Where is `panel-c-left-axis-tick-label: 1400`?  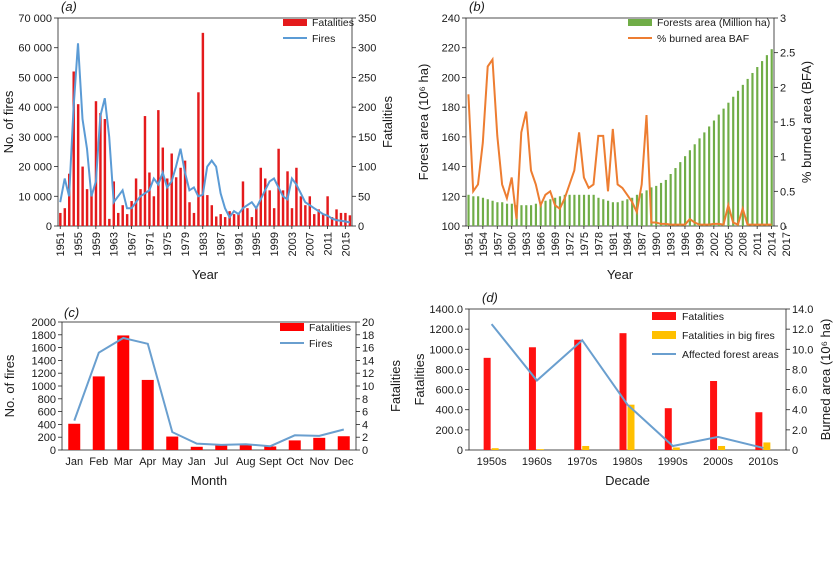 panel-c-left-axis-tick-label: 1400 is located at coordinates (44, 361).